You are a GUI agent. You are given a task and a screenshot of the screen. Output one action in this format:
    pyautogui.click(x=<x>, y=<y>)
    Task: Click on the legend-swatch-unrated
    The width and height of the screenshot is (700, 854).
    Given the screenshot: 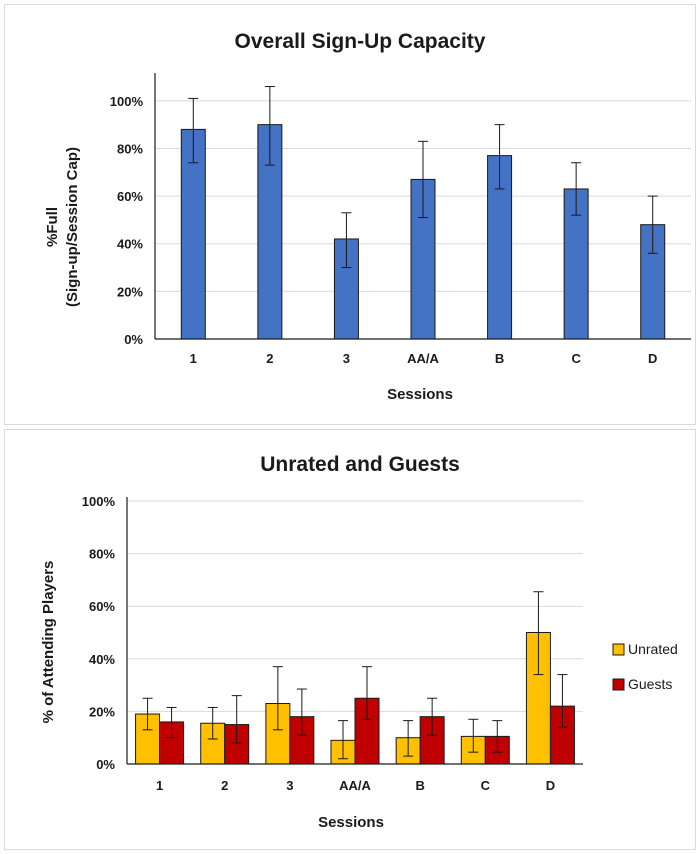 What is the action you would take?
    pyautogui.click(x=618, y=649)
    